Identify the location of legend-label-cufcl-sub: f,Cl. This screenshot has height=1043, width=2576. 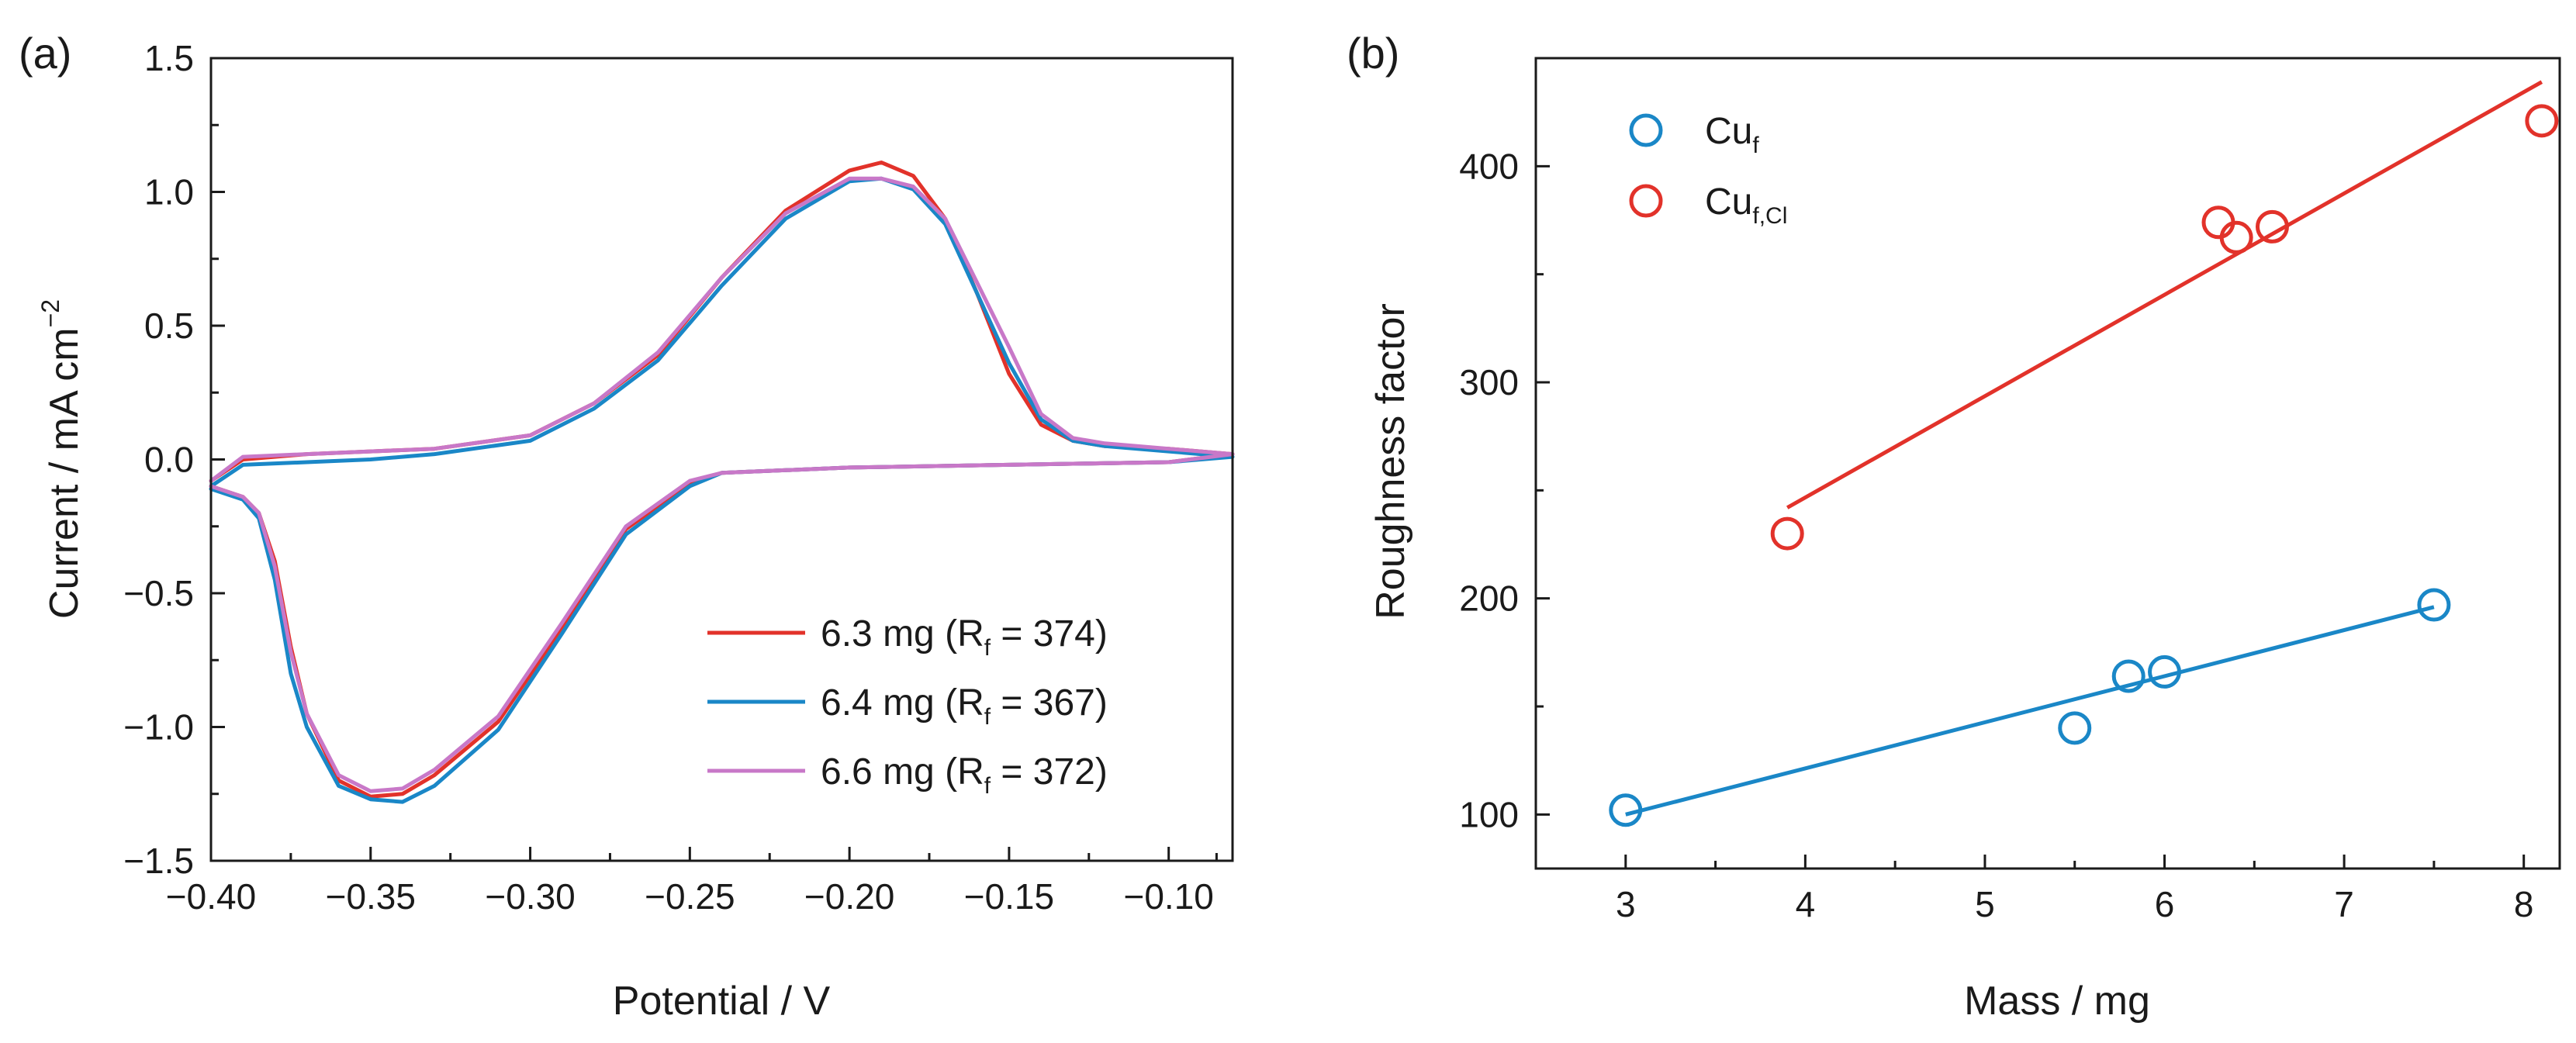
(1769, 216).